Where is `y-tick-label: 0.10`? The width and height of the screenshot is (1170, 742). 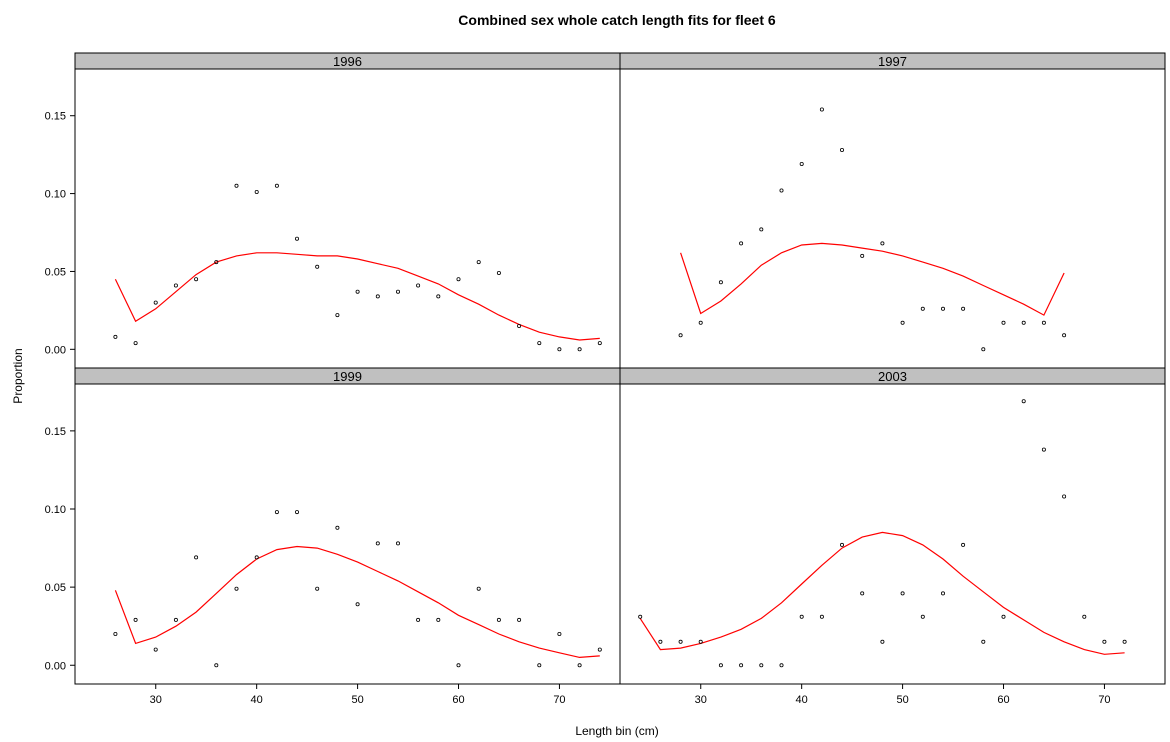 y-tick-label: 0.10 is located at coordinates (55, 195).